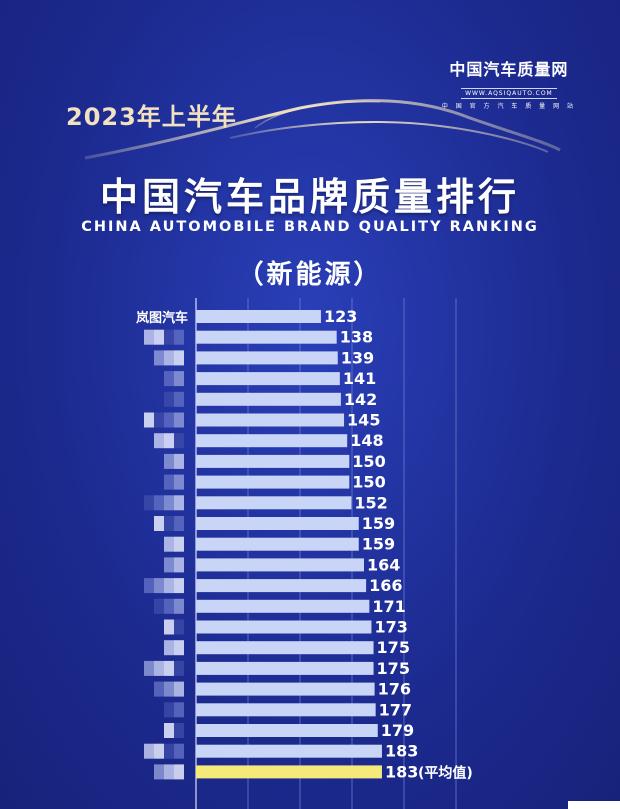  I want to click on average-note: (平均值), so click(445, 772).